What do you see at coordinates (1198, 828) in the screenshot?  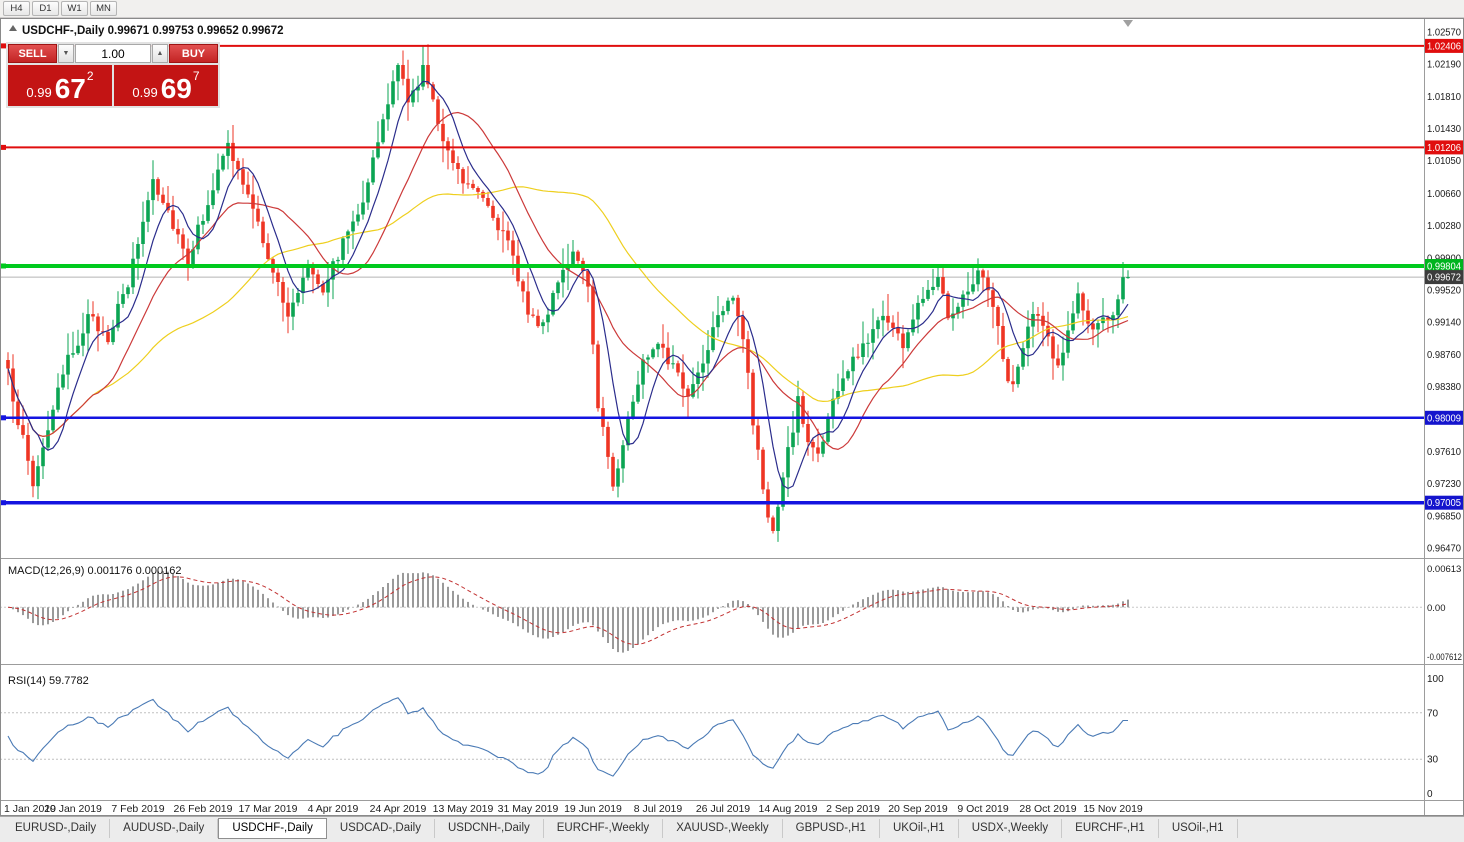 I see `chart-tab-usoil-h1: USOil-,H1` at bounding box center [1198, 828].